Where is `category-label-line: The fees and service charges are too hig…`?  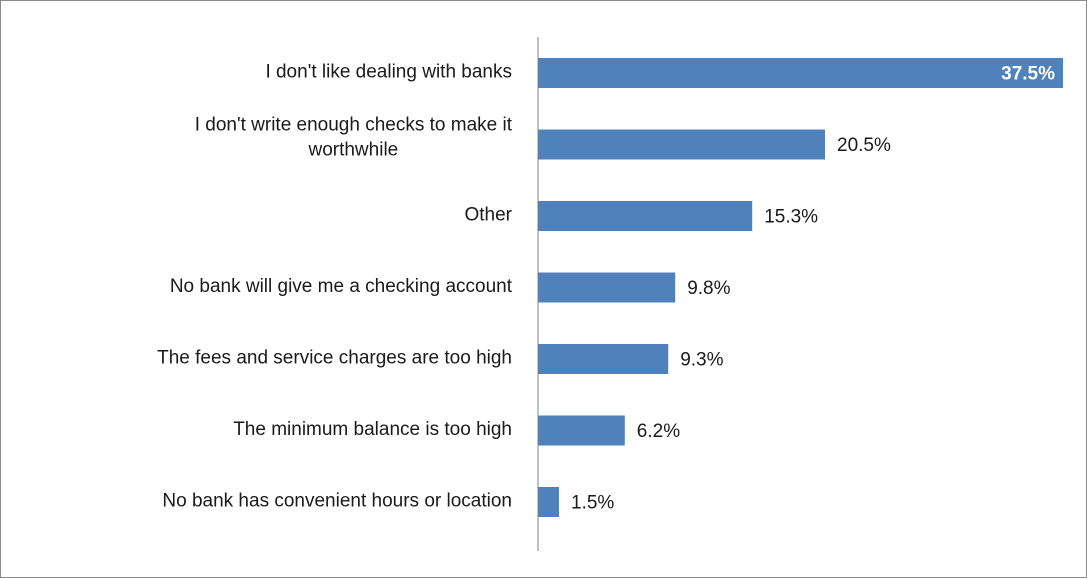
category-label-line: The fees and service charges are too hig… is located at coordinates (334, 358).